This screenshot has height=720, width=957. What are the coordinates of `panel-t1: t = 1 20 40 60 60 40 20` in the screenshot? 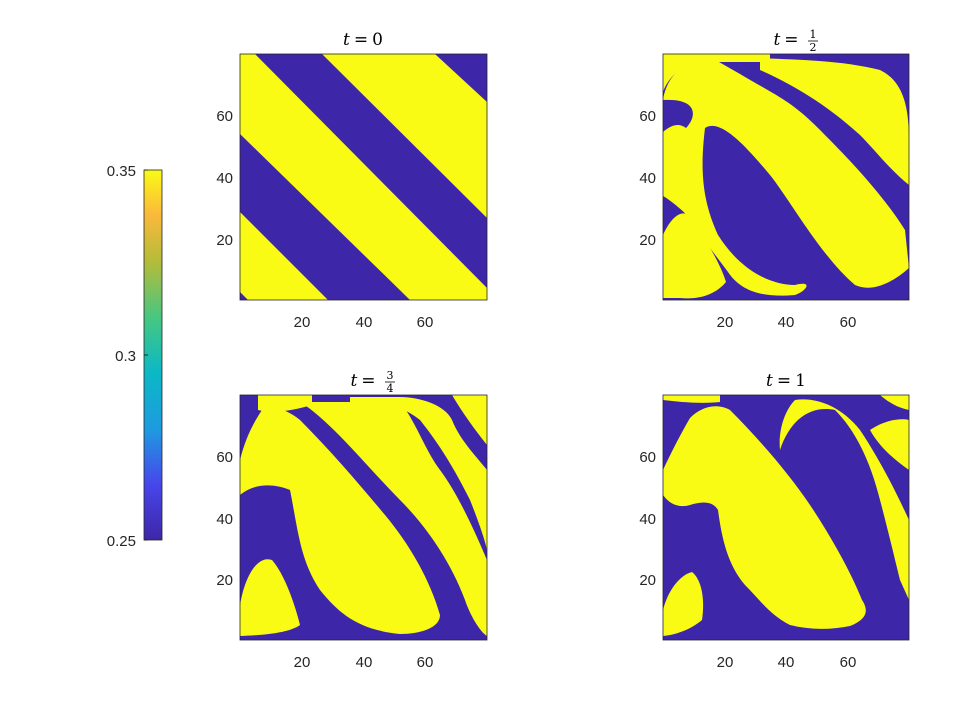 It's located at (774, 521).